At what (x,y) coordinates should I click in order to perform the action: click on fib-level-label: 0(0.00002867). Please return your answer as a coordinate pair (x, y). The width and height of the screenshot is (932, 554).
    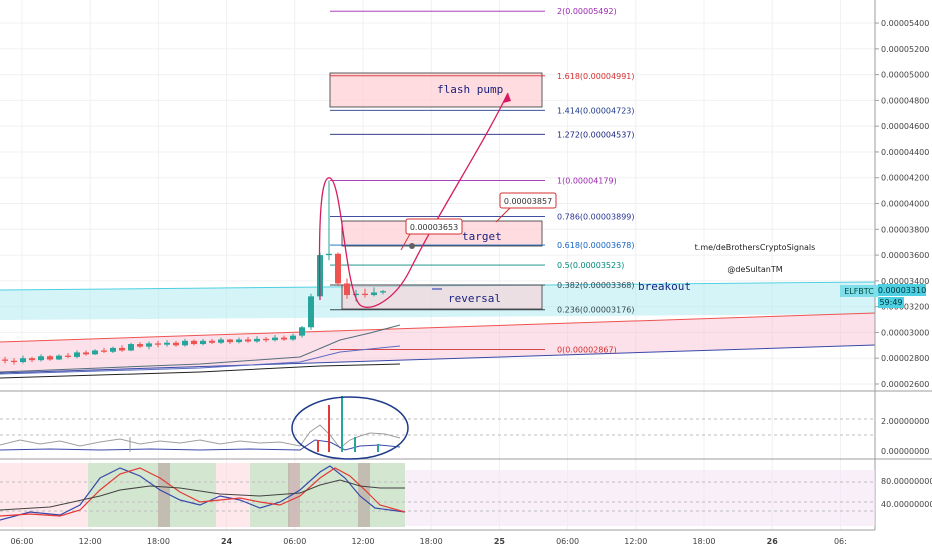
    Looking at the image, I should click on (587, 350).